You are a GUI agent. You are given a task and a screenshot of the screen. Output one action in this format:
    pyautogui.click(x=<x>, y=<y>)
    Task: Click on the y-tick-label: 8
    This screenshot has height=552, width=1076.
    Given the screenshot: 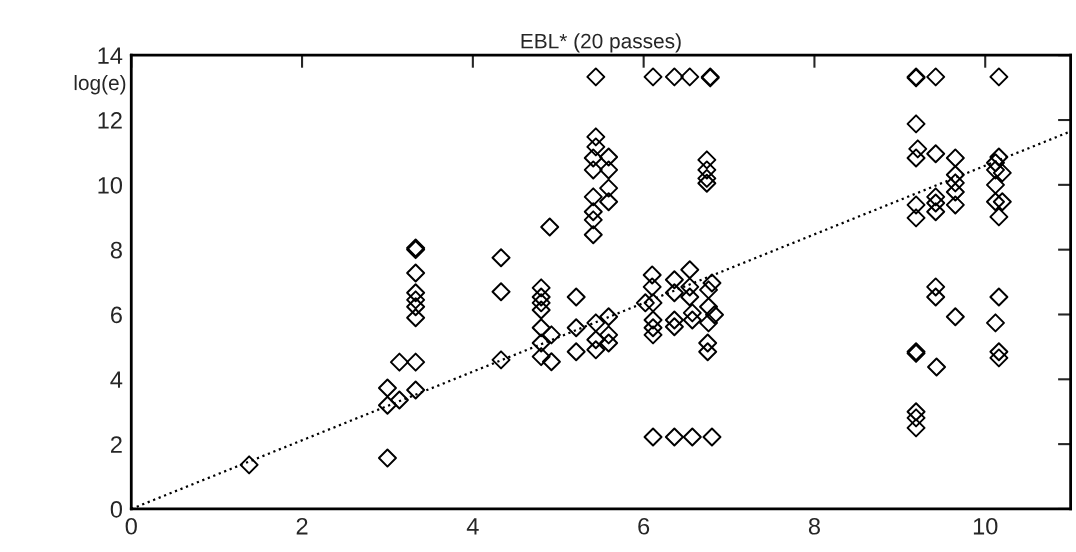 What is the action you would take?
    pyautogui.click(x=116, y=250)
    